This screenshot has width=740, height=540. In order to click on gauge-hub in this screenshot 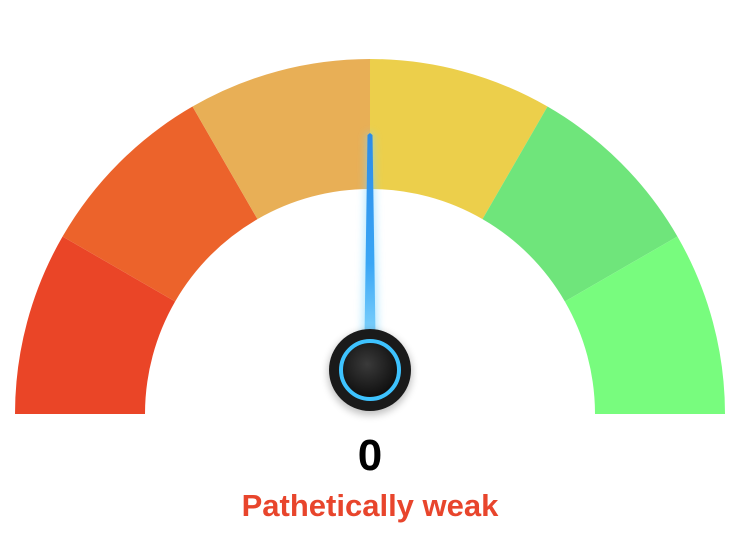, I will do `click(370, 372)`.